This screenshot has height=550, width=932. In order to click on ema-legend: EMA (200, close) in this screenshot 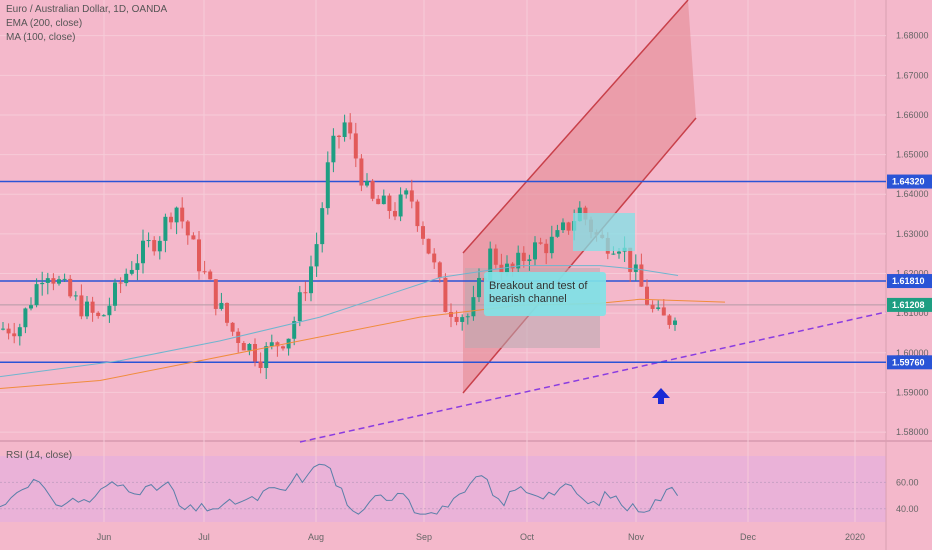, I will do `click(44, 23)`.